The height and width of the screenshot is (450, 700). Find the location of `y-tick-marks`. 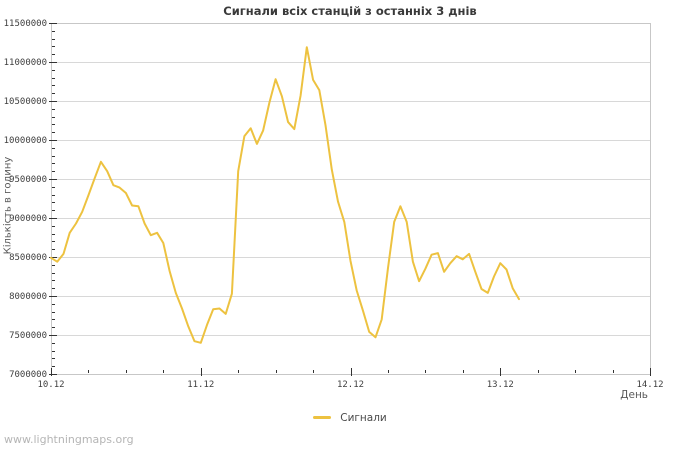

y-tick-marks is located at coordinates (53, 199).